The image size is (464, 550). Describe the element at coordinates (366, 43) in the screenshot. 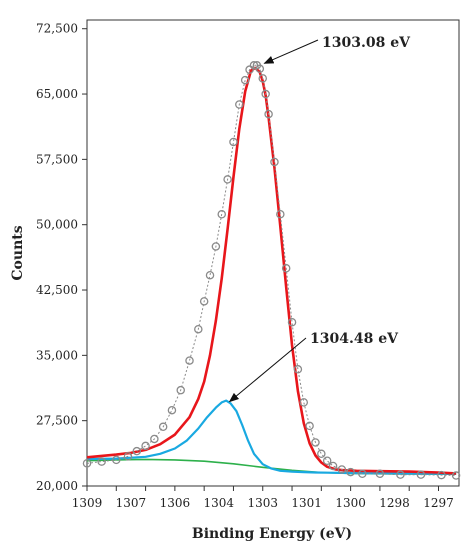

I see `annotation-label-main-peak: 1303.08 eV` at that location.